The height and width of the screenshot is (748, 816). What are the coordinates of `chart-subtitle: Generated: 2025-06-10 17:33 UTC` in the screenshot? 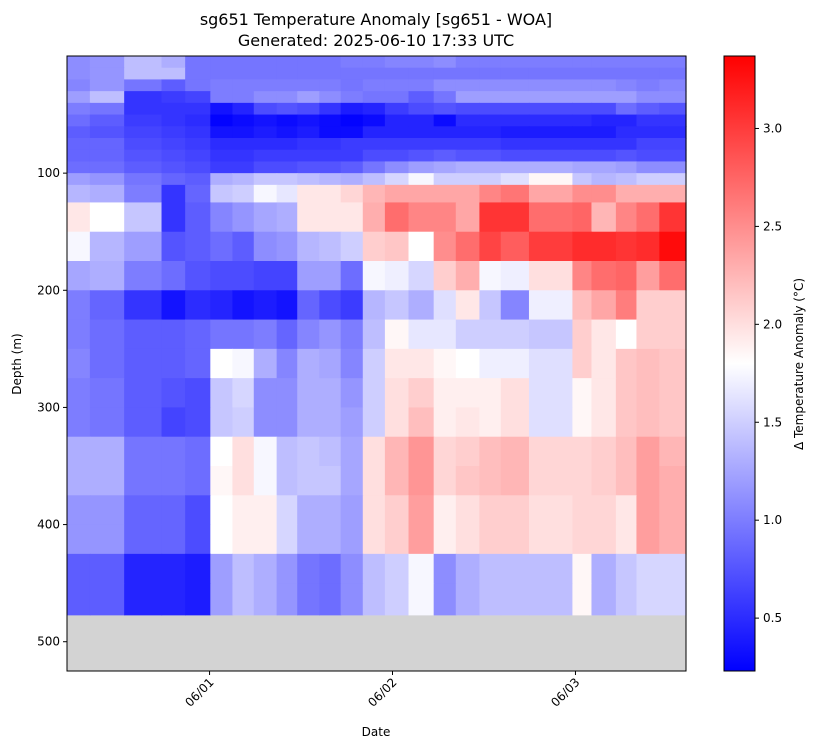 It's located at (376, 40).